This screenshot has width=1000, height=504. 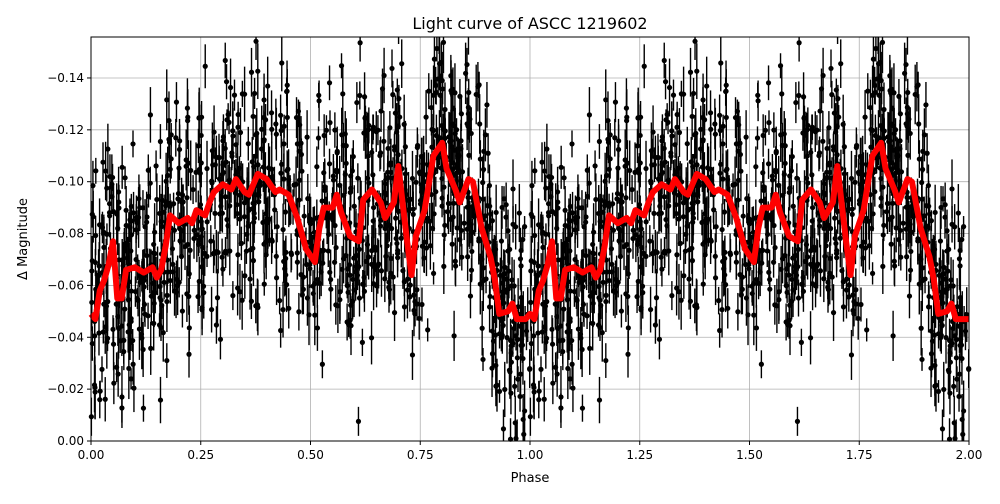 I want to click on y-tick-label: −0.04, so click(x=65, y=337).